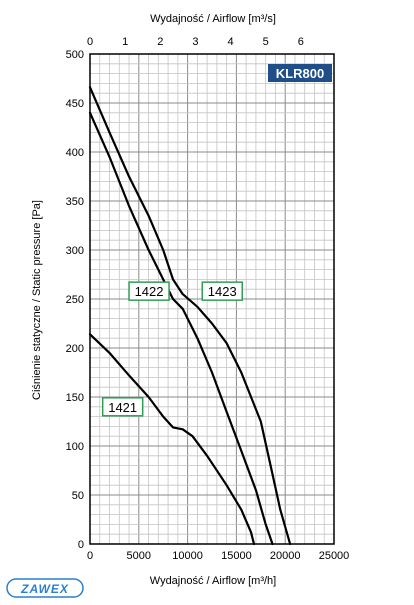 This screenshot has width=414, height=605. What do you see at coordinates (285, 556) in the screenshot?
I see `x-tick-label: 20000` at bounding box center [285, 556].